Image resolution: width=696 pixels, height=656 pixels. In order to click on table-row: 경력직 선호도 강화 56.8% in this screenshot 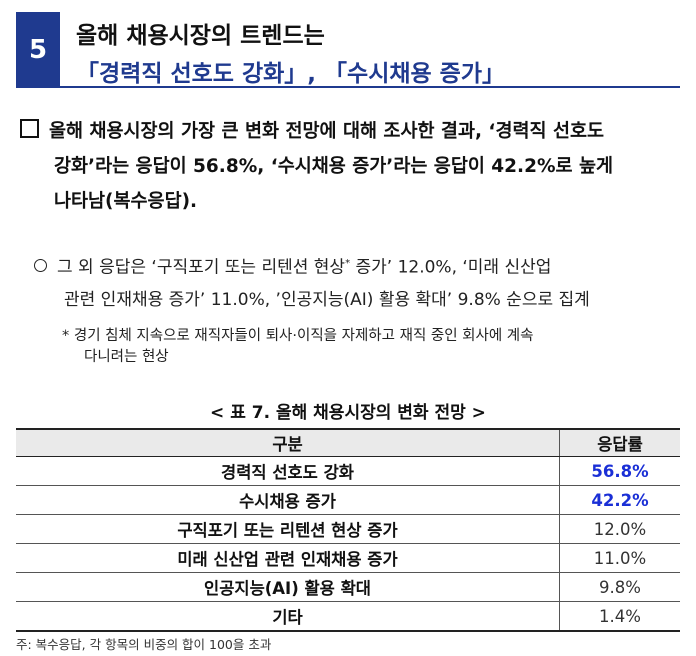, I will do `click(348, 471)`.